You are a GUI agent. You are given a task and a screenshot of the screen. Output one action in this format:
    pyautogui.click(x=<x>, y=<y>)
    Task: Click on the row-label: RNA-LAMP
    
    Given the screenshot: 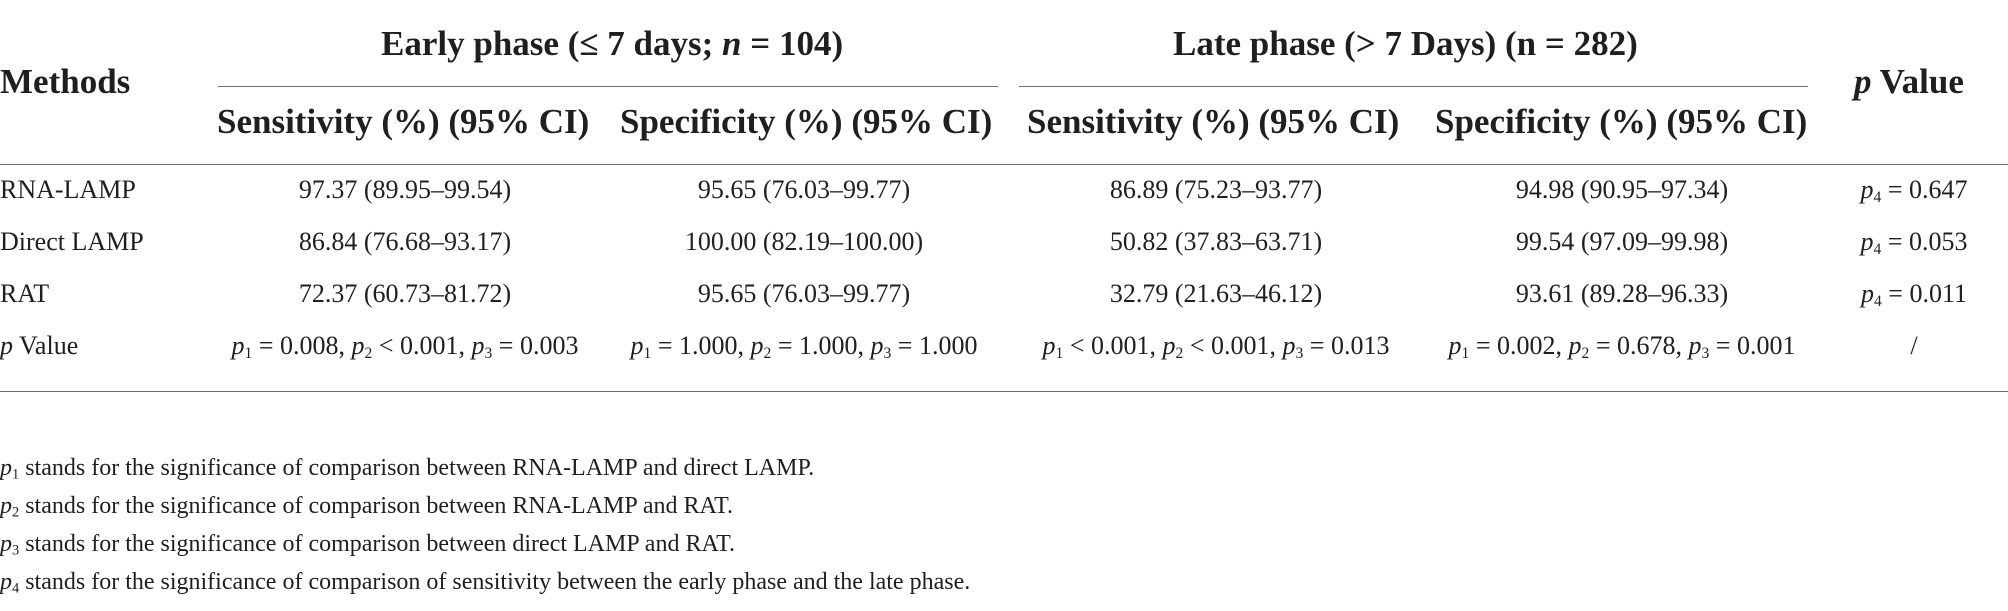 What is the action you would take?
    pyautogui.click(x=68, y=189)
    